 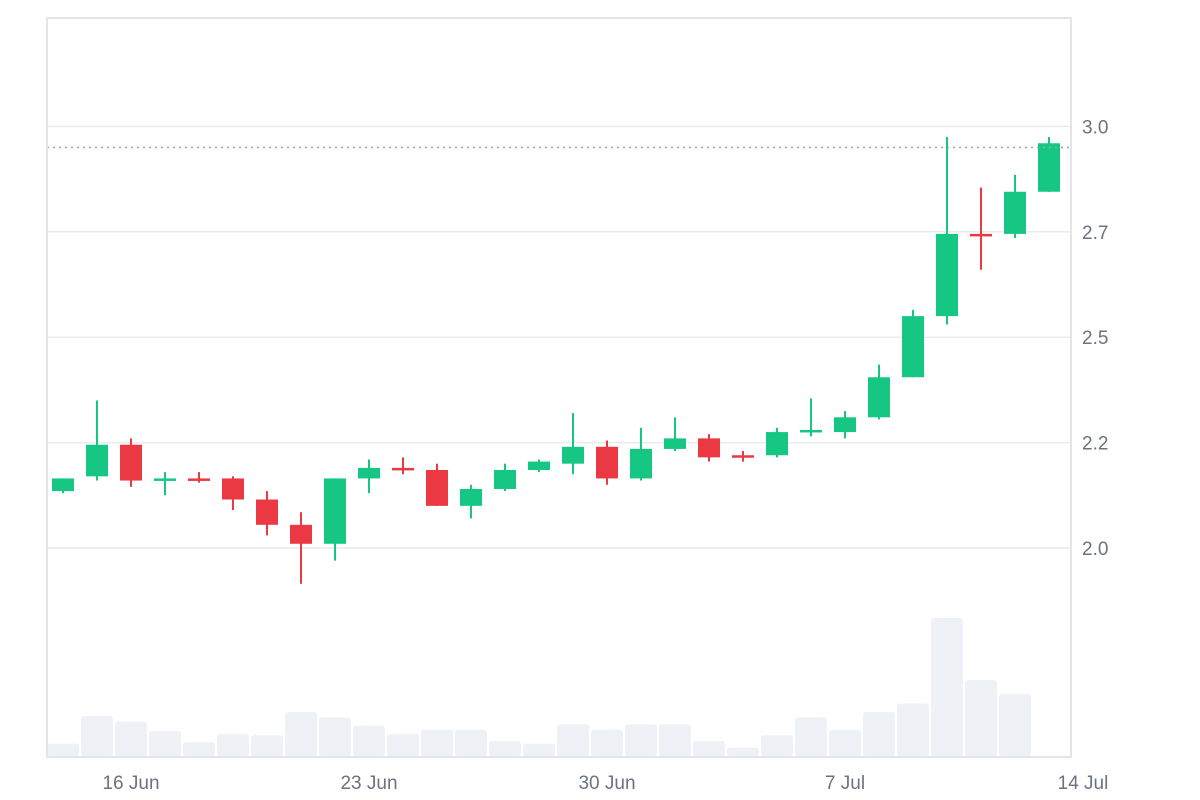 I want to click on x-tick-label: 14 Jul, so click(x=1083, y=783).